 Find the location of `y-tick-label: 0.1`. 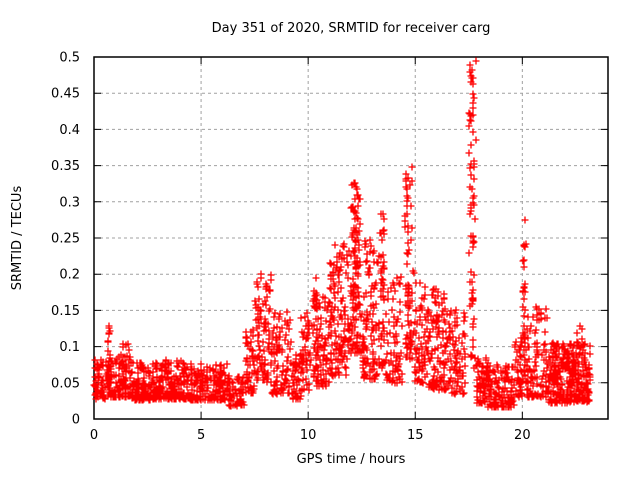

y-tick-label: 0.1 is located at coordinates (69, 347).